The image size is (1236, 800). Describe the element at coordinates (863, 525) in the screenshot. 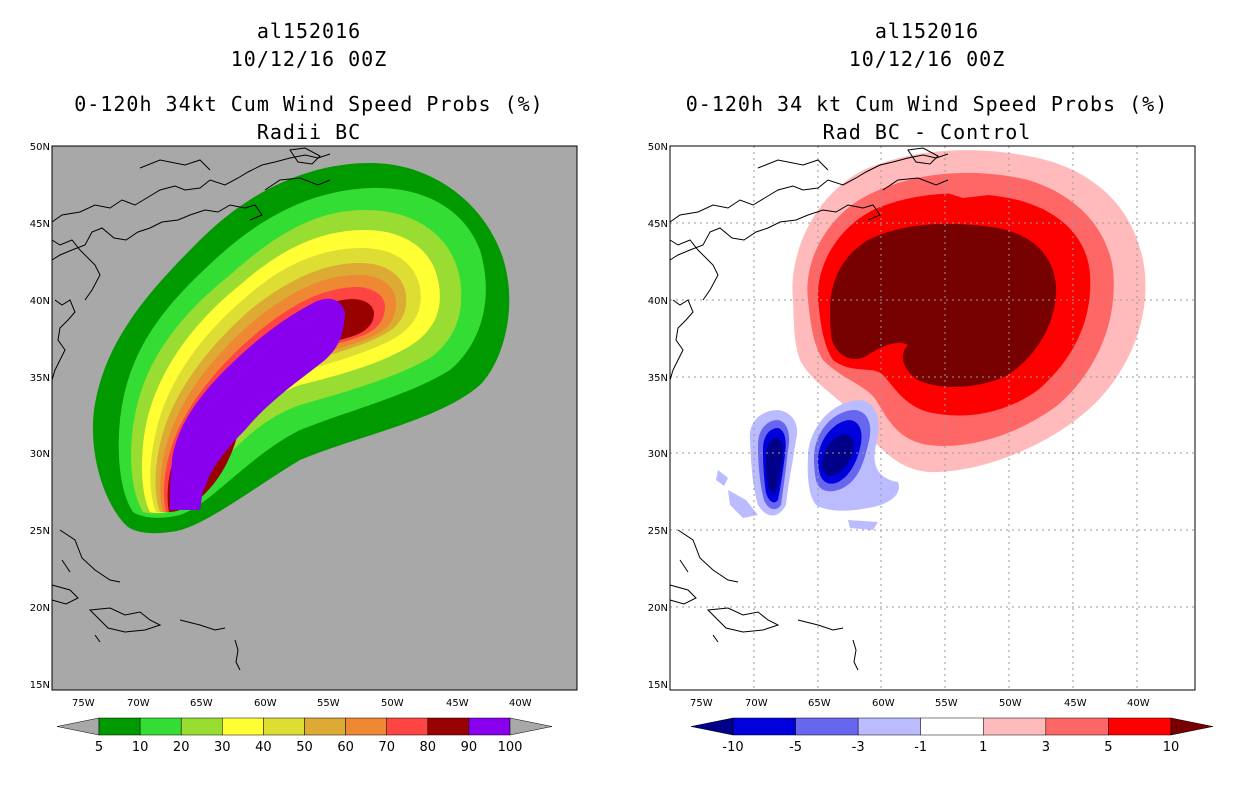

I see `contour-neg-1e` at that location.